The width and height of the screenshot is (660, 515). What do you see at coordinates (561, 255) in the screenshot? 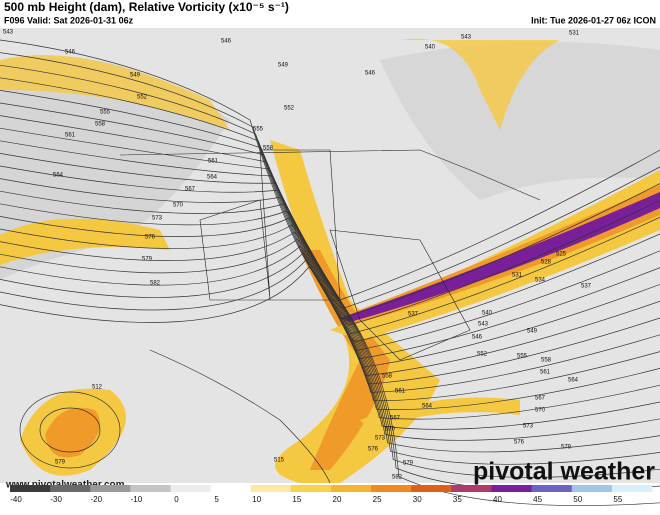
I see `contour-label: 525` at bounding box center [561, 255].